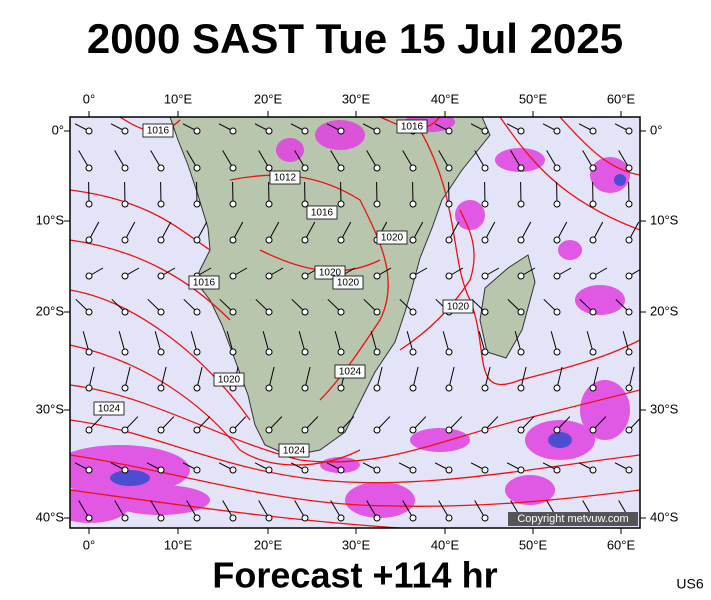 The image size is (711, 600). Describe the element at coordinates (268, 98) in the screenshot. I see `lon-label-top: 20°E` at that location.